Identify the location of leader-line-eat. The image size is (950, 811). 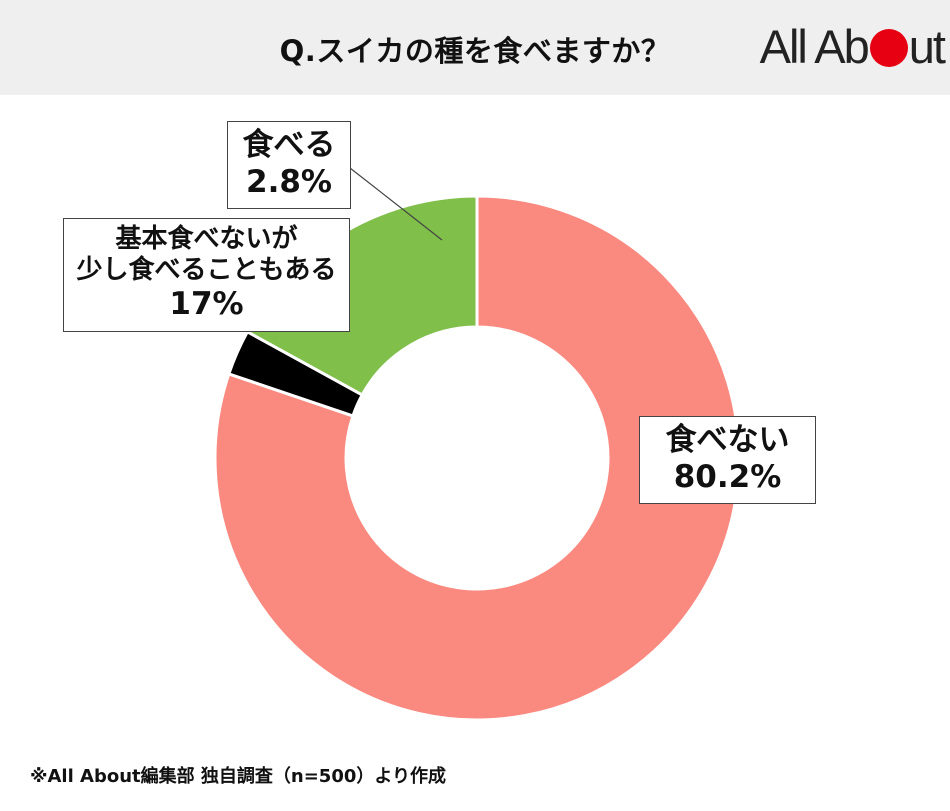
(396, 204).